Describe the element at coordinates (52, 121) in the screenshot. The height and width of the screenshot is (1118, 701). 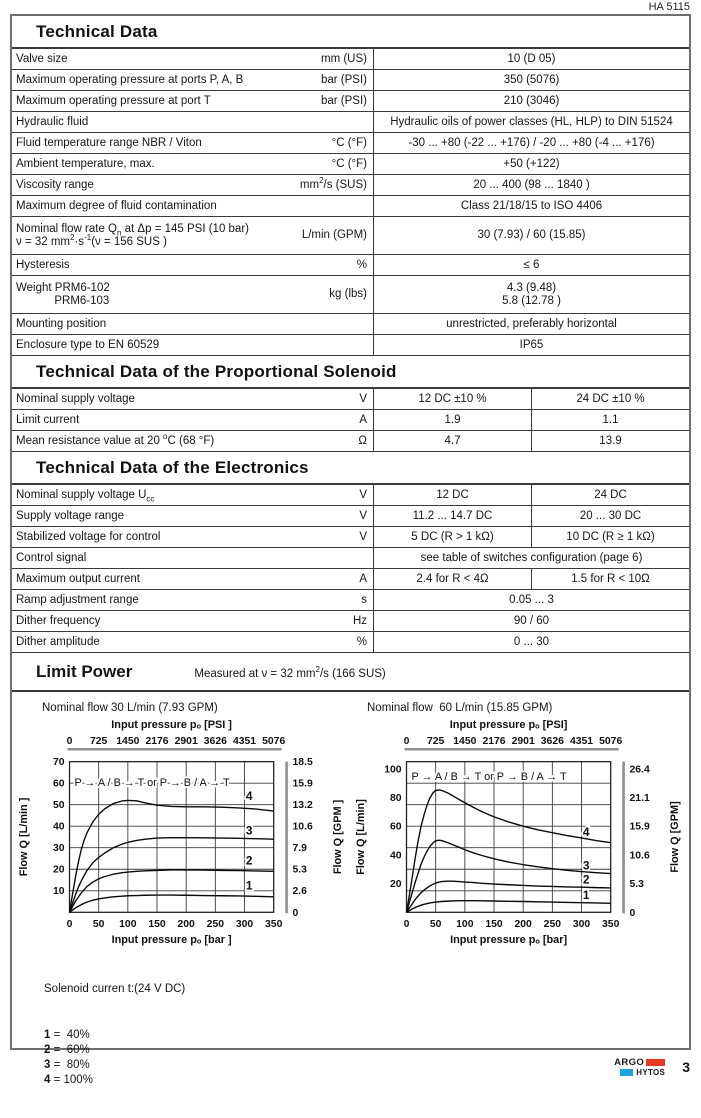
I see `row-label: Hydraulic fluid` at that location.